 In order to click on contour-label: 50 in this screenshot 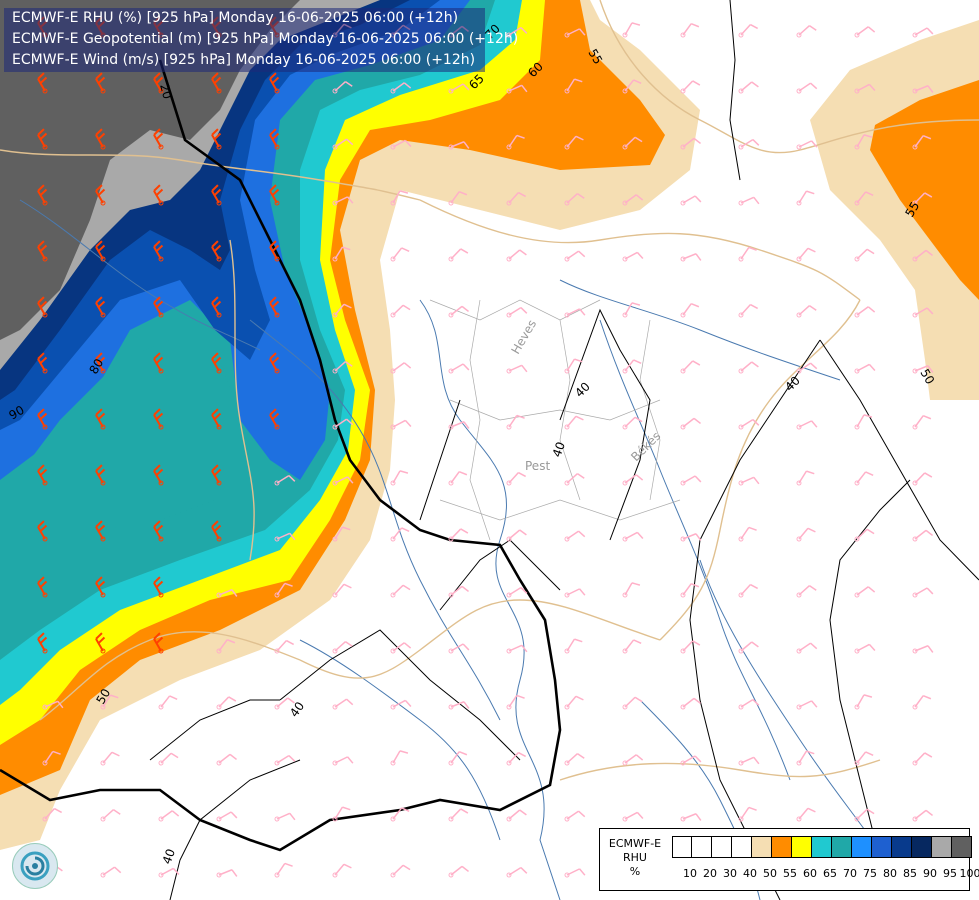, I will do `click(103, 696)`.